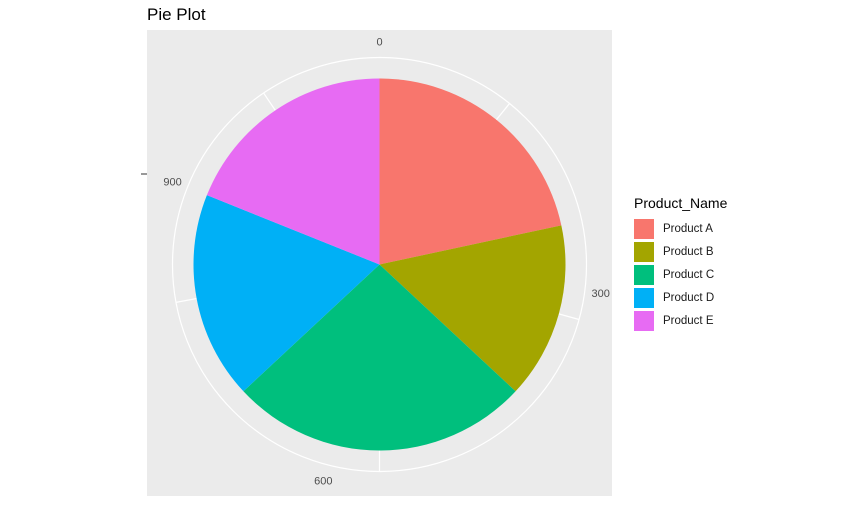 This screenshot has height=532, width=862. What do you see at coordinates (176, 14) in the screenshot?
I see `chart-title: Pie Plot` at bounding box center [176, 14].